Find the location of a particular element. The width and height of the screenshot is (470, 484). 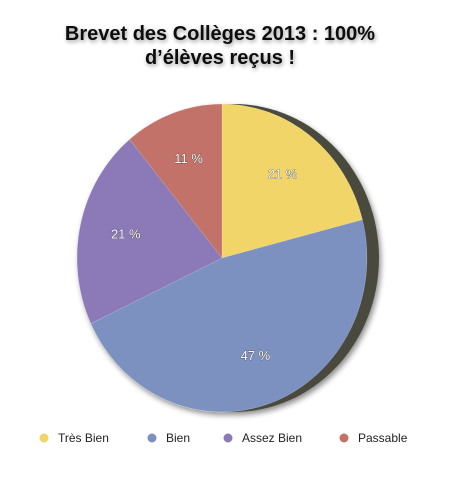

legend-label: Assez Bien is located at coordinates (272, 438).